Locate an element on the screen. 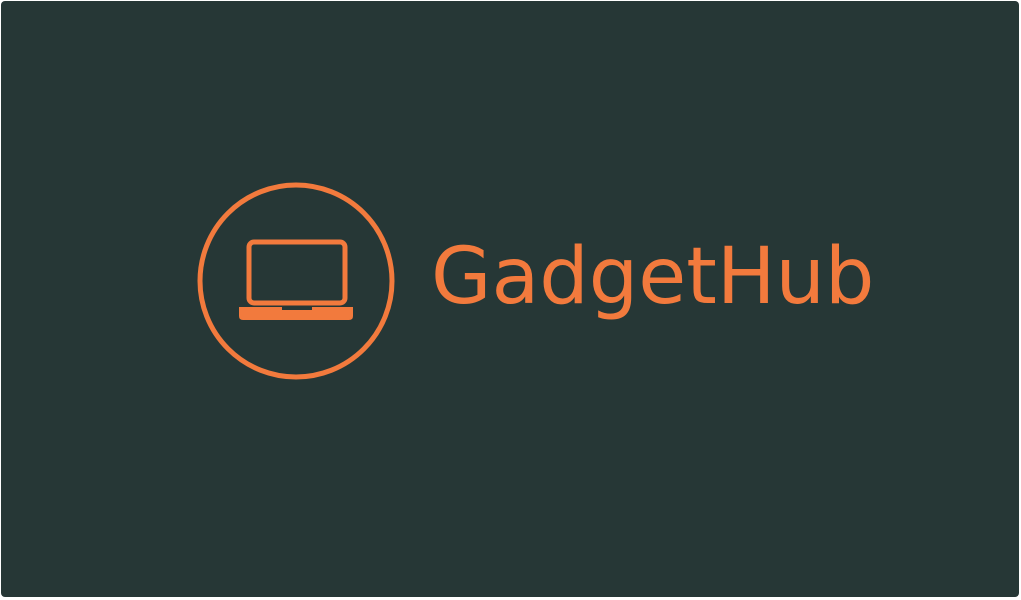  laptop-base is located at coordinates (296, 313).